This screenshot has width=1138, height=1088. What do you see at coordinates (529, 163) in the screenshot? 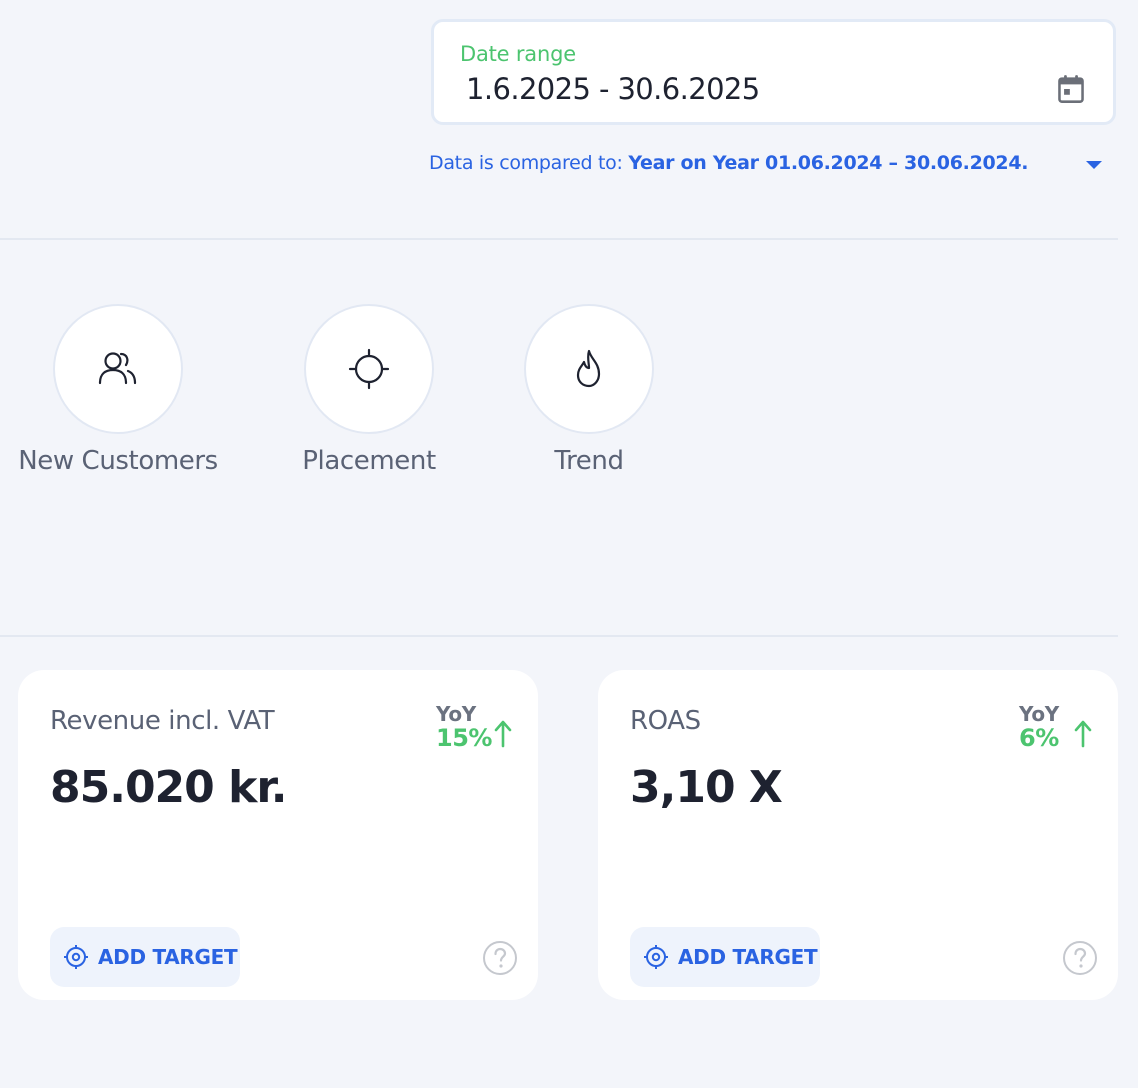
I see `comparison-prefix: Data is compared to:` at bounding box center [529, 163].